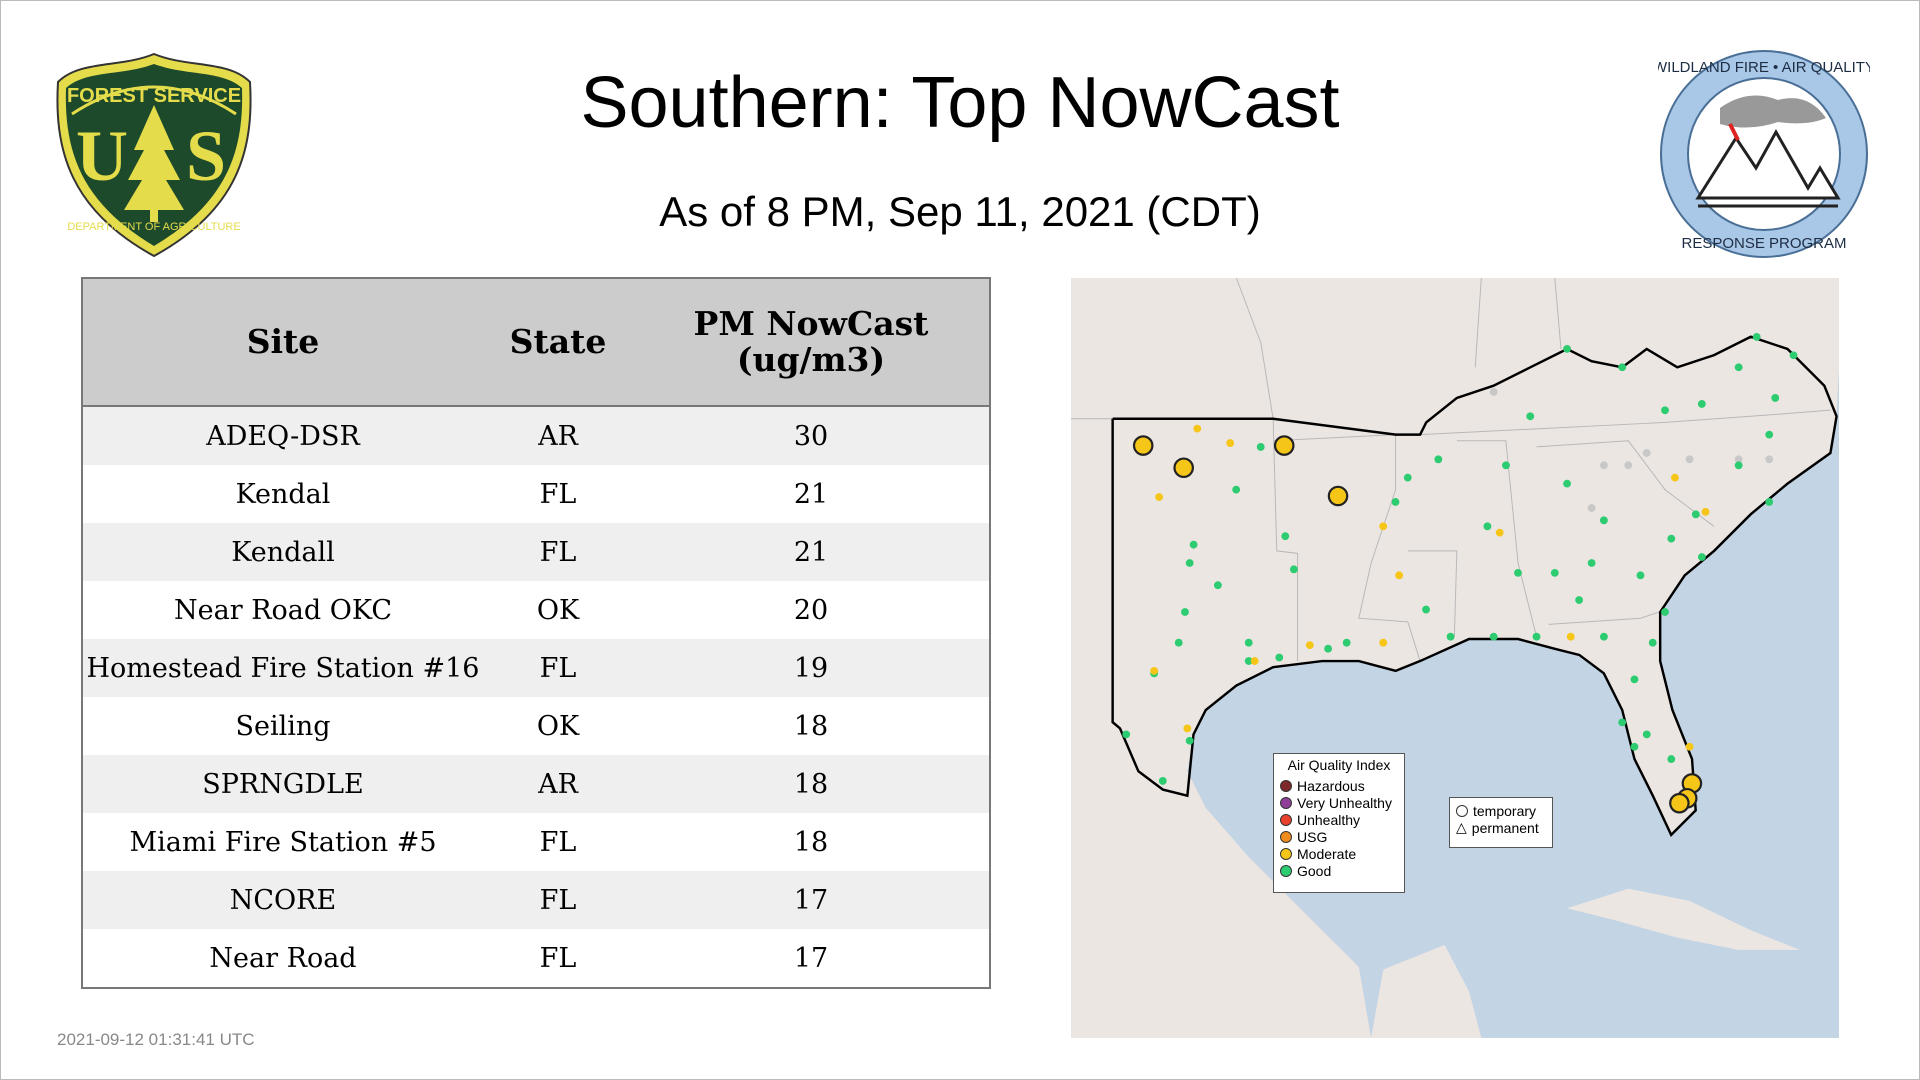 The width and height of the screenshot is (1920, 1080). I want to click on generated-timestamp: 2021-09-12 01:31:41 UTC, so click(156, 1039).